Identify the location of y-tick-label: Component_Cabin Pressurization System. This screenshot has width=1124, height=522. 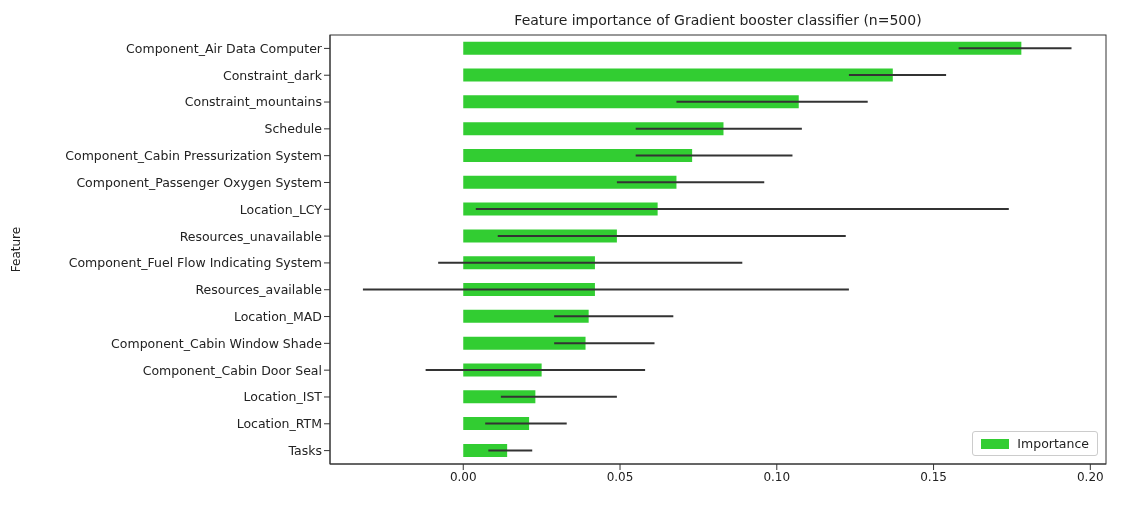
(193, 156).